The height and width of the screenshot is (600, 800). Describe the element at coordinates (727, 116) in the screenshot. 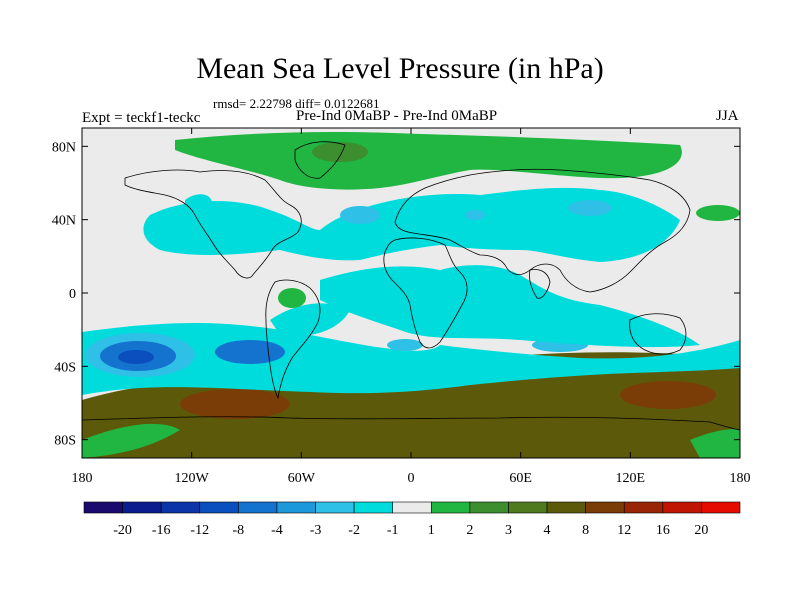

I see `season-label: JJA` at that location.